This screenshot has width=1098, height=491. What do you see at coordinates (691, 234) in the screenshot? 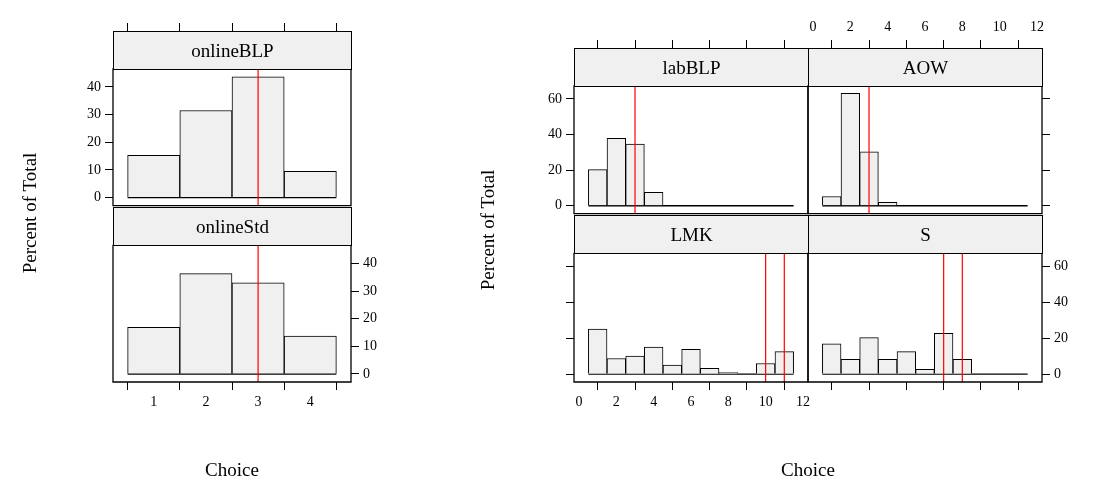
I see `chart-title: LMK` at bounding box center [691, 234].